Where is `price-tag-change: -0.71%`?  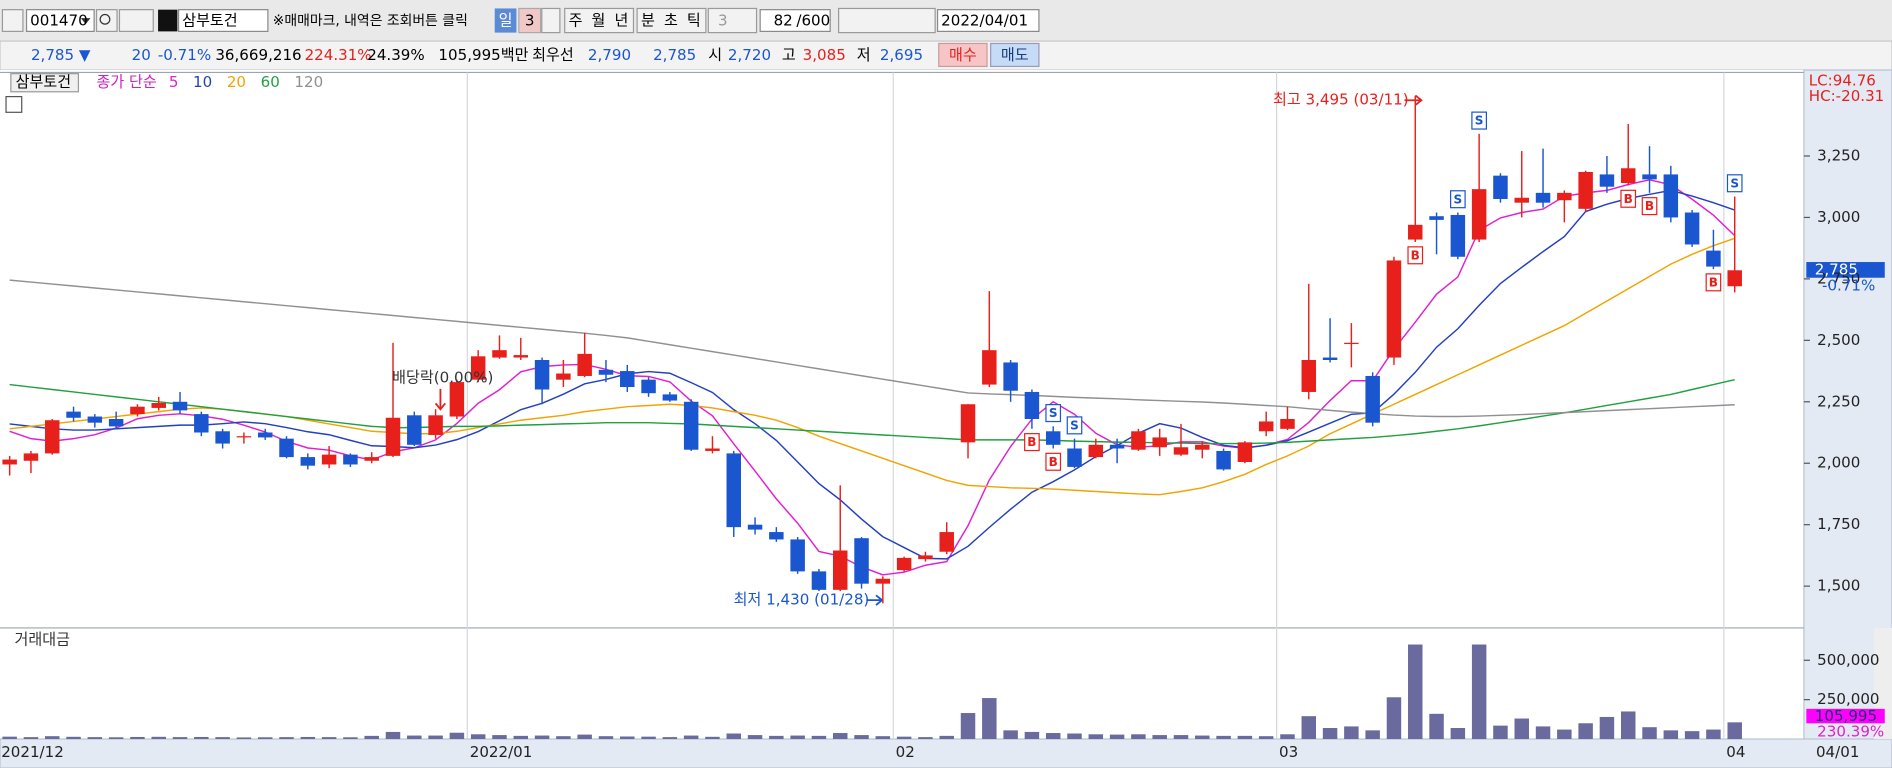 price-tag-change: -0.71% is located at coordinates (1848, 286).